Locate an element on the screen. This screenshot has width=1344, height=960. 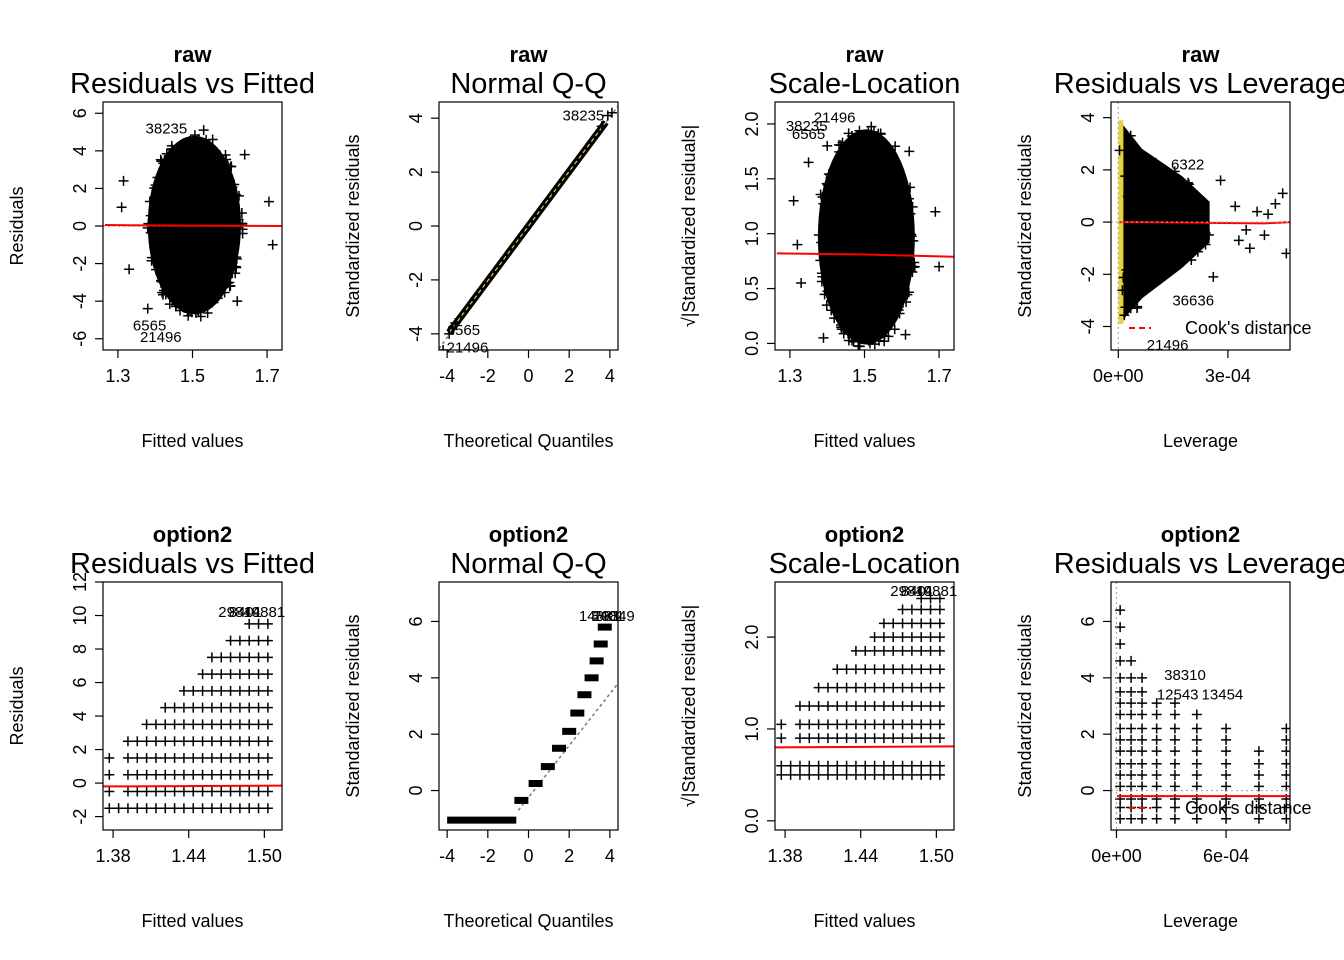
x-tick-label: 0e+00 is located at coordinates (1118, 376).